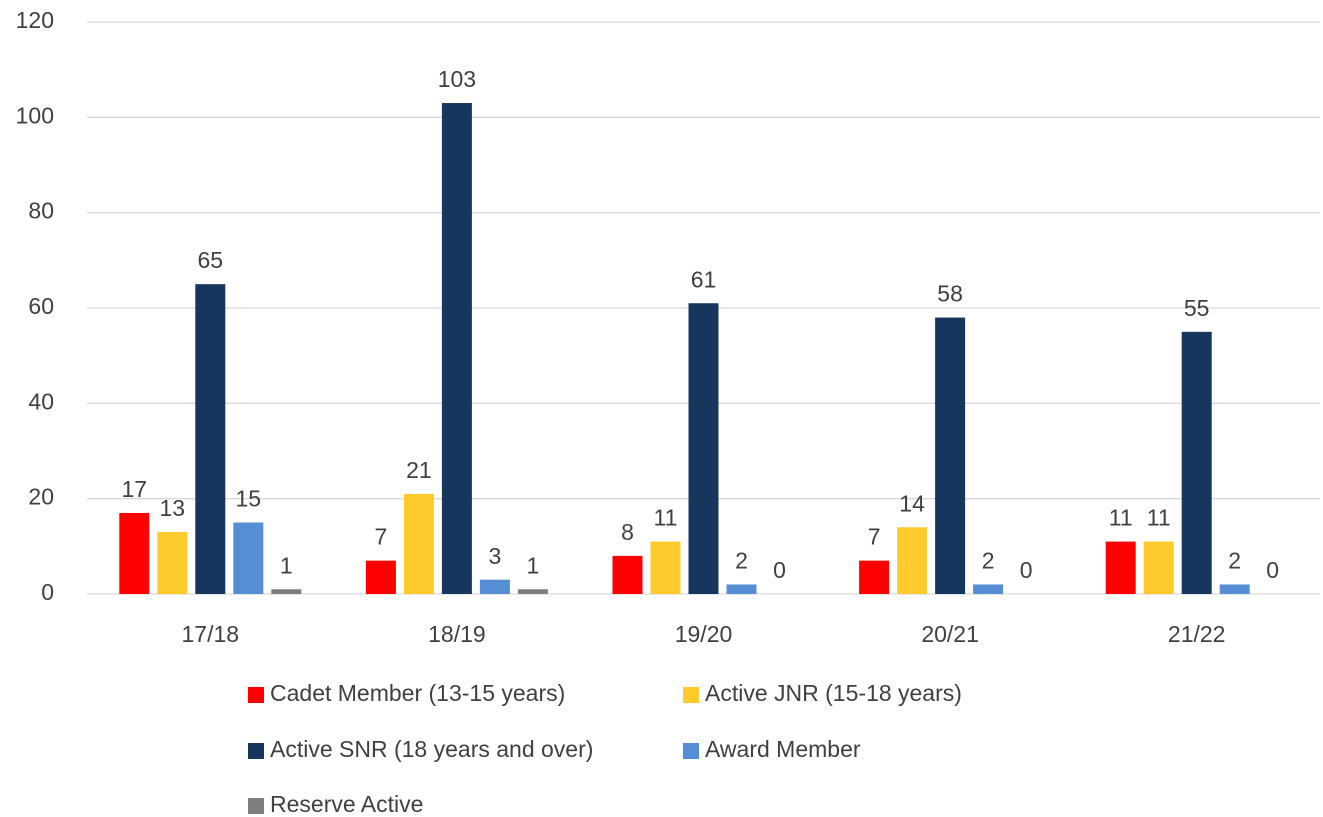 This screenshot has height=817, width=1323. I want to click on data-label: 3, so click(495, 556).